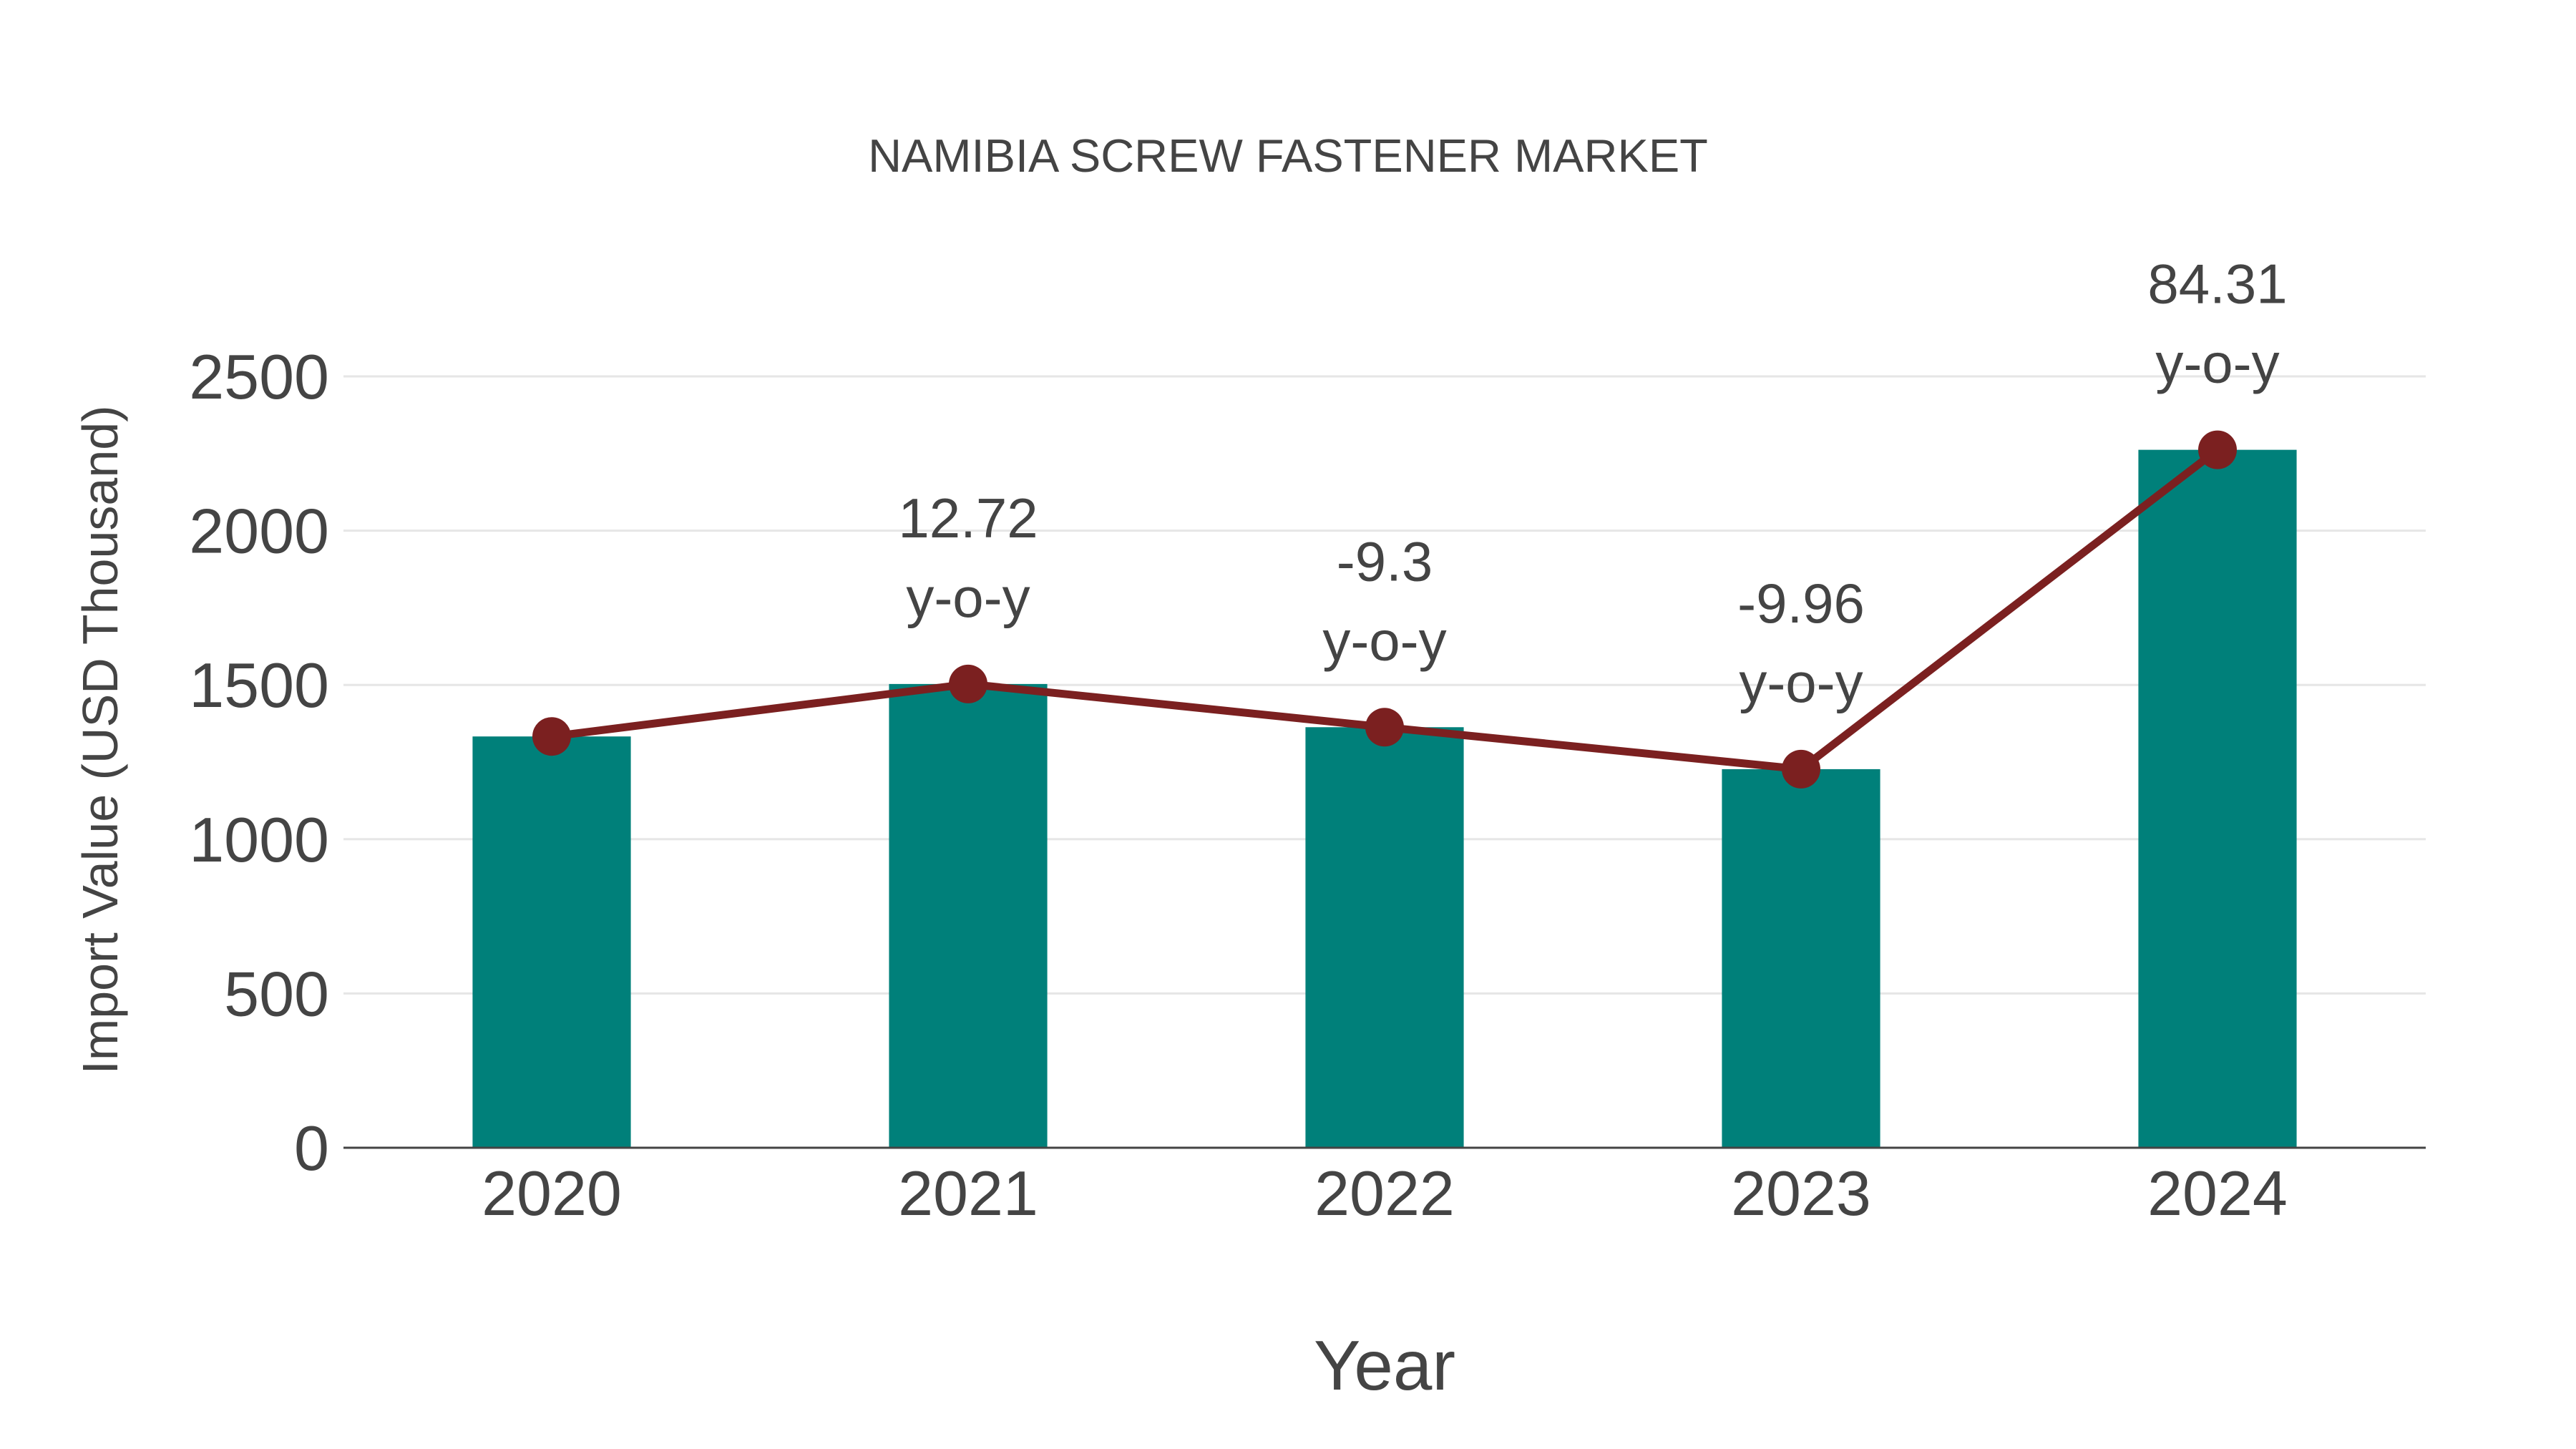  What do you see at coordinates (311, 1148) in the screenshot?
I see `y-tick-label: 0` at bounding box center [311, 1148].